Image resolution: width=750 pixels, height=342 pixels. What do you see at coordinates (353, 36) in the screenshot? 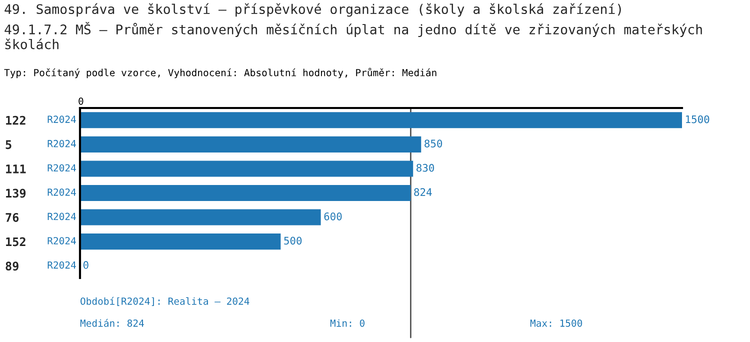
I see `chart-subtitle: 49.1.7.2 MŠ – Průměr stanovených měsíčních úplat na jedno dítě ve zřizovaných mateřských školách` at bounding box center [353, 36].